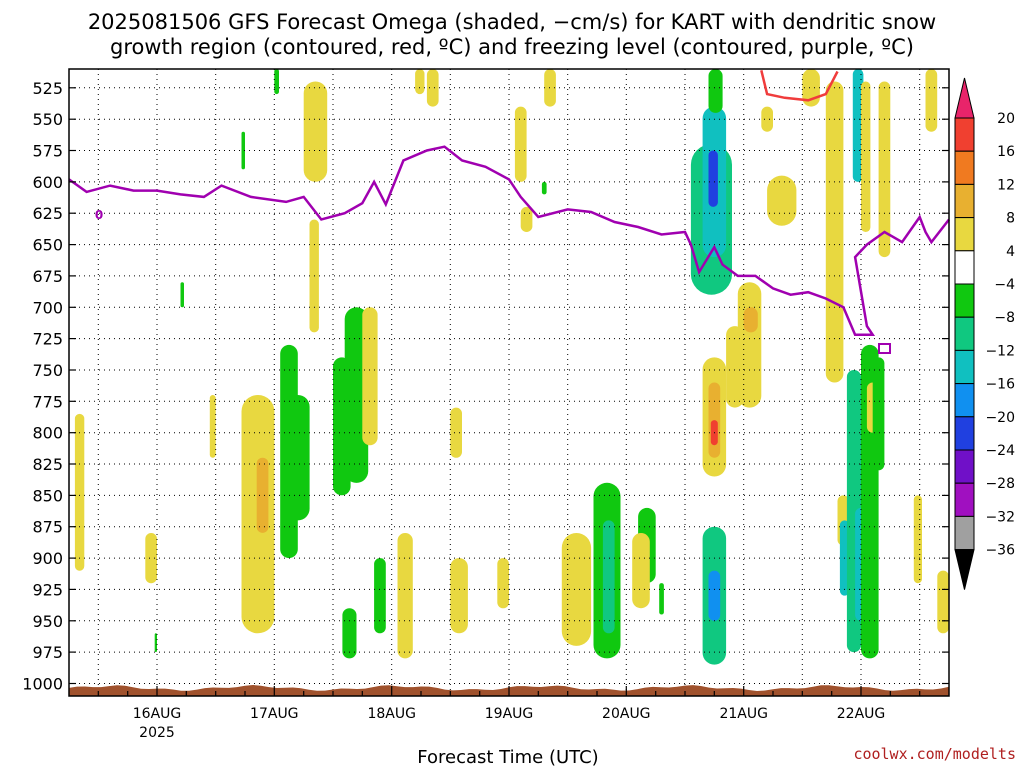  Describe the element at coordinates (391, 714) in the screenshot. I see `x-tick-label-18AUG: 18AUG` at that location.